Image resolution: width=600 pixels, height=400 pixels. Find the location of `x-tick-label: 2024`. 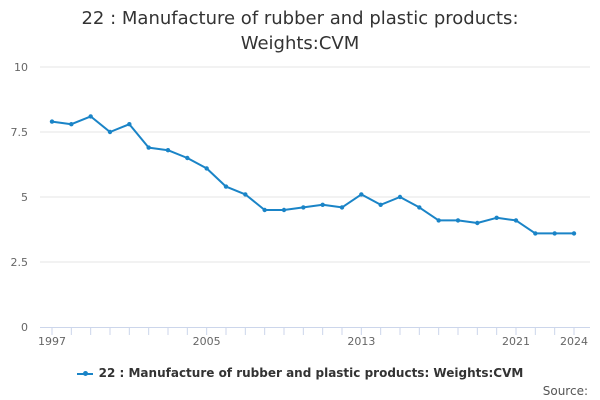

x-tick-label: 2024 is located at coordinates (574, 341).